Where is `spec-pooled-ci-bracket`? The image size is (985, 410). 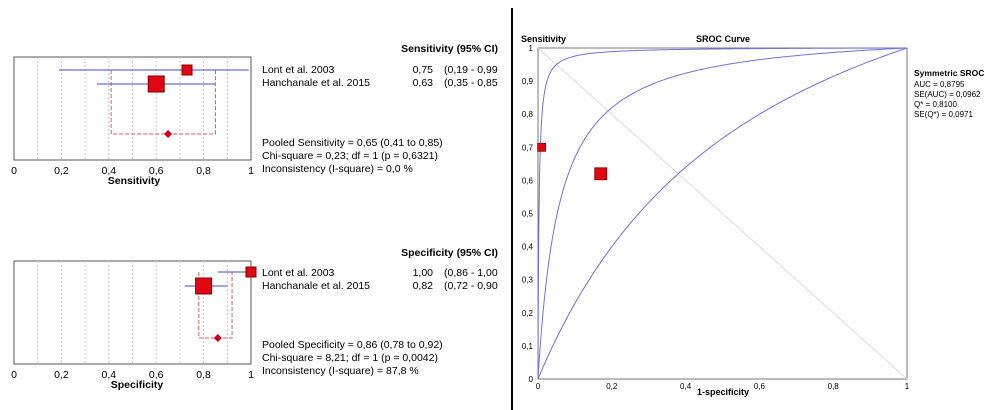
spec-pooled-ci-bracket is located at coordinates (215, 305).